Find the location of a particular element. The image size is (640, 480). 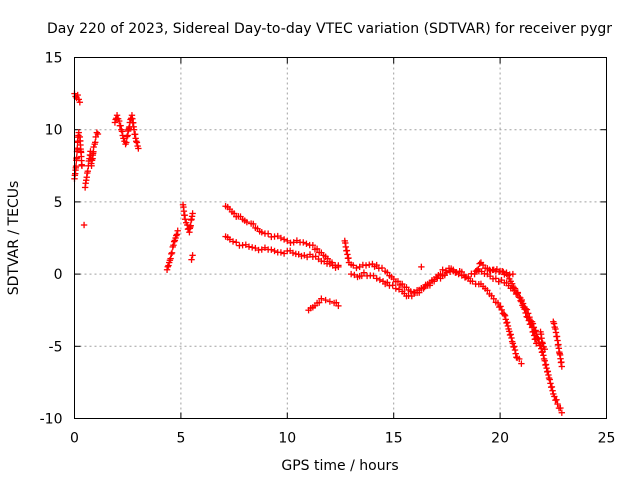

y-axis-label: SDTVAR / TECUs is located at coordinates (14, 238).